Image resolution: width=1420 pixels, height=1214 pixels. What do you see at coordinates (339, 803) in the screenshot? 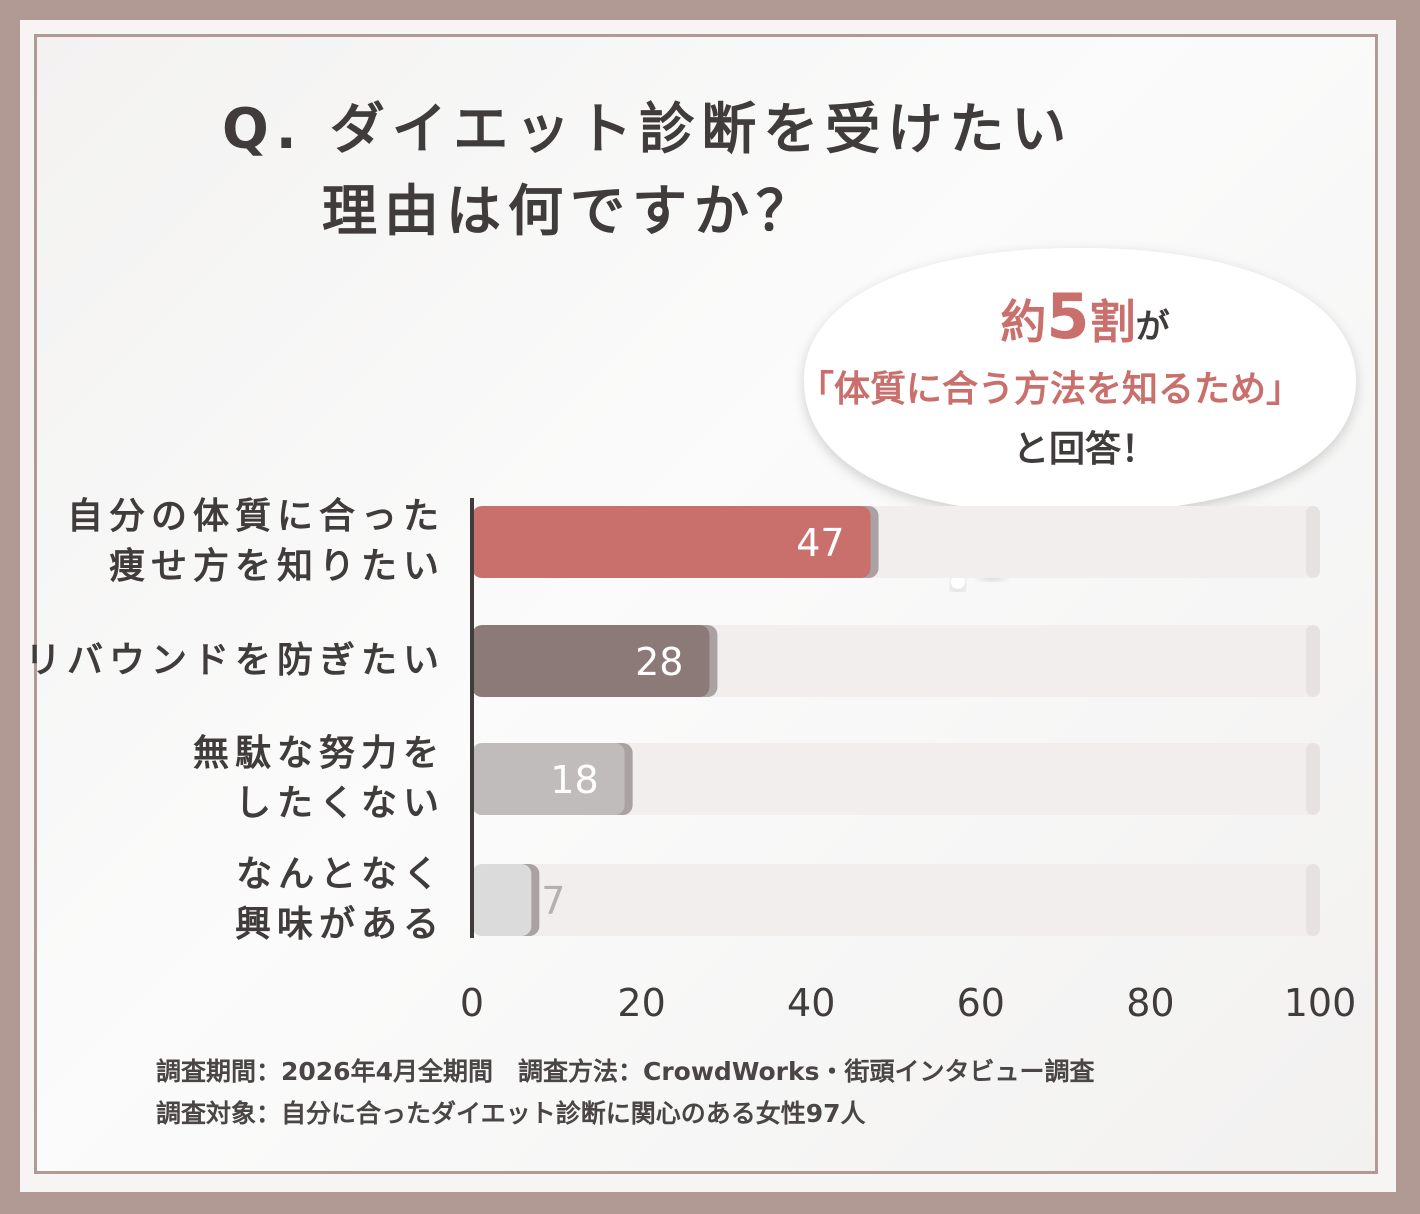
I see `category-label-line: したくない` at bounding box center [339, 803].